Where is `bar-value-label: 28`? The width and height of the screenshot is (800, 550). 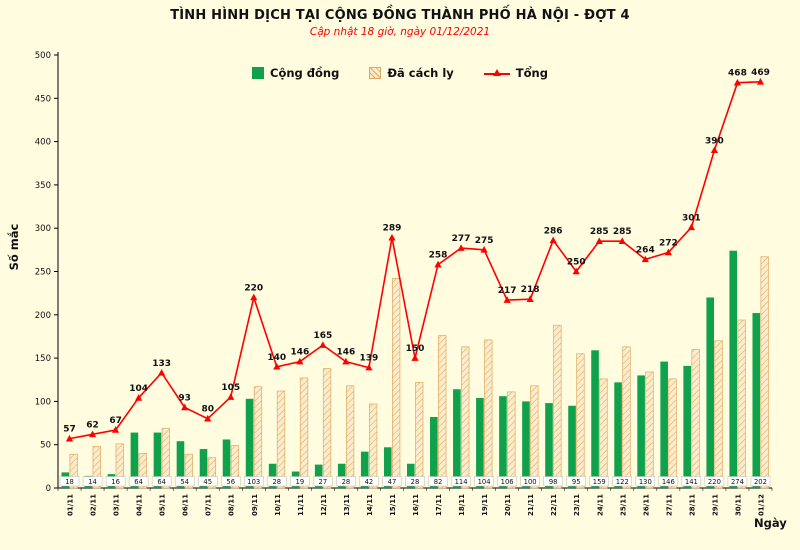 bar-value-label: 28 is located at coordinates (415, 482).